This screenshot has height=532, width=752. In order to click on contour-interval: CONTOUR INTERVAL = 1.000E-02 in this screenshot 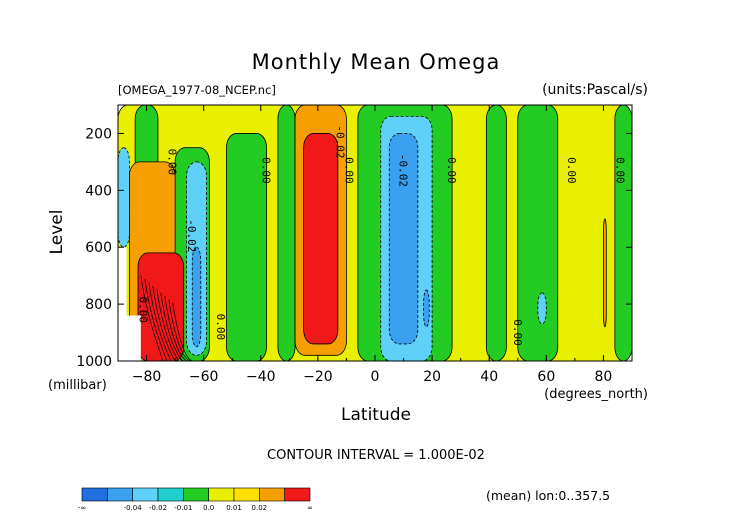, I will do `click(376, 455)`.